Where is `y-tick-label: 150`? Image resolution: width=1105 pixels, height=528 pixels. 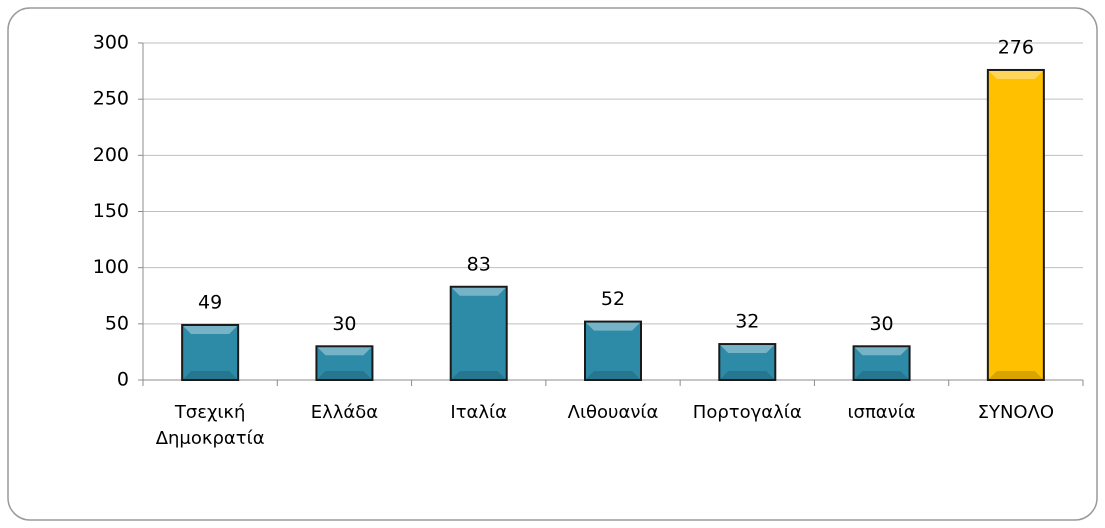
y-tick-label: 150 is located at coordinates (111, 211).